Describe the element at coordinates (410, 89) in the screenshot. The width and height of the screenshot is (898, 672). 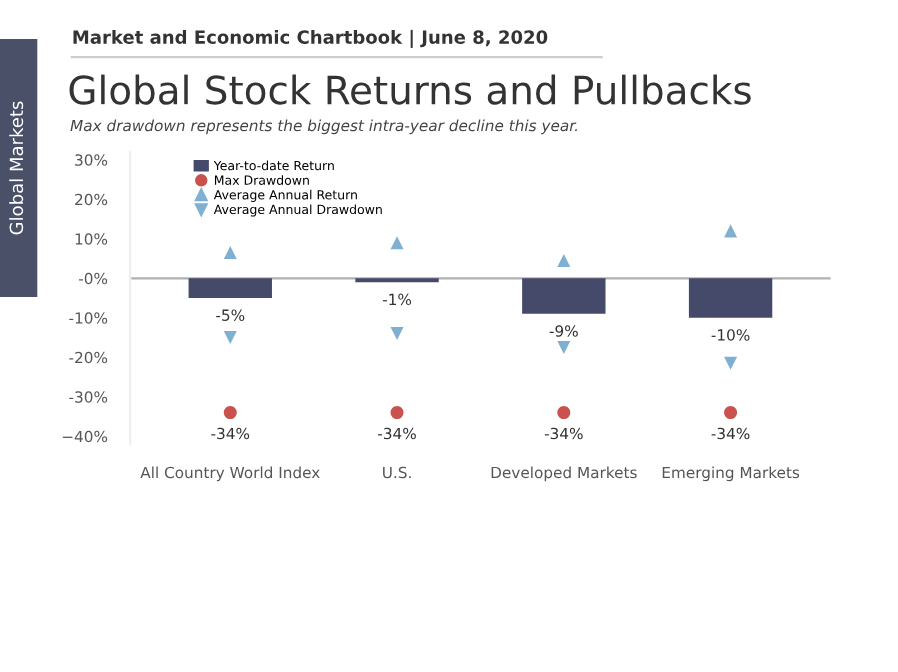
I see `chart-title: Global Stock Returns and Pullbacks` at that location.